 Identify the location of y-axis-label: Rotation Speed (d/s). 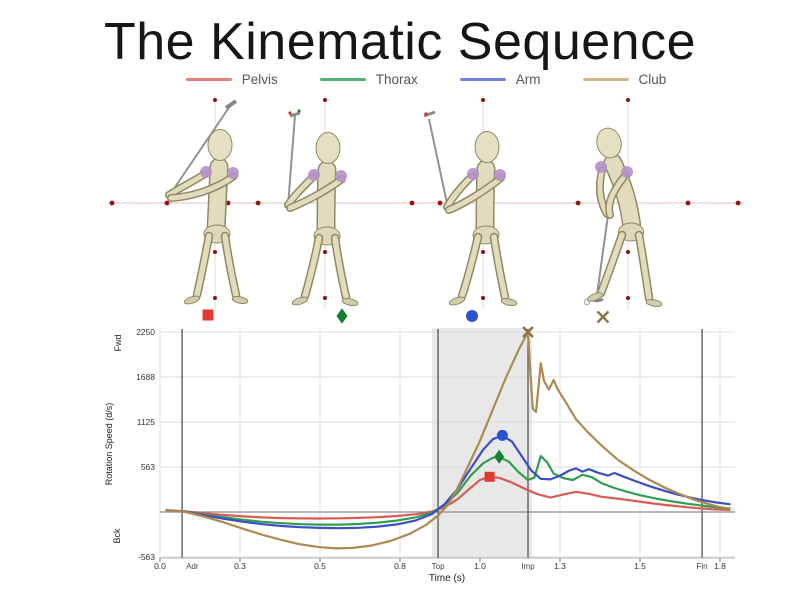
(109, 444).